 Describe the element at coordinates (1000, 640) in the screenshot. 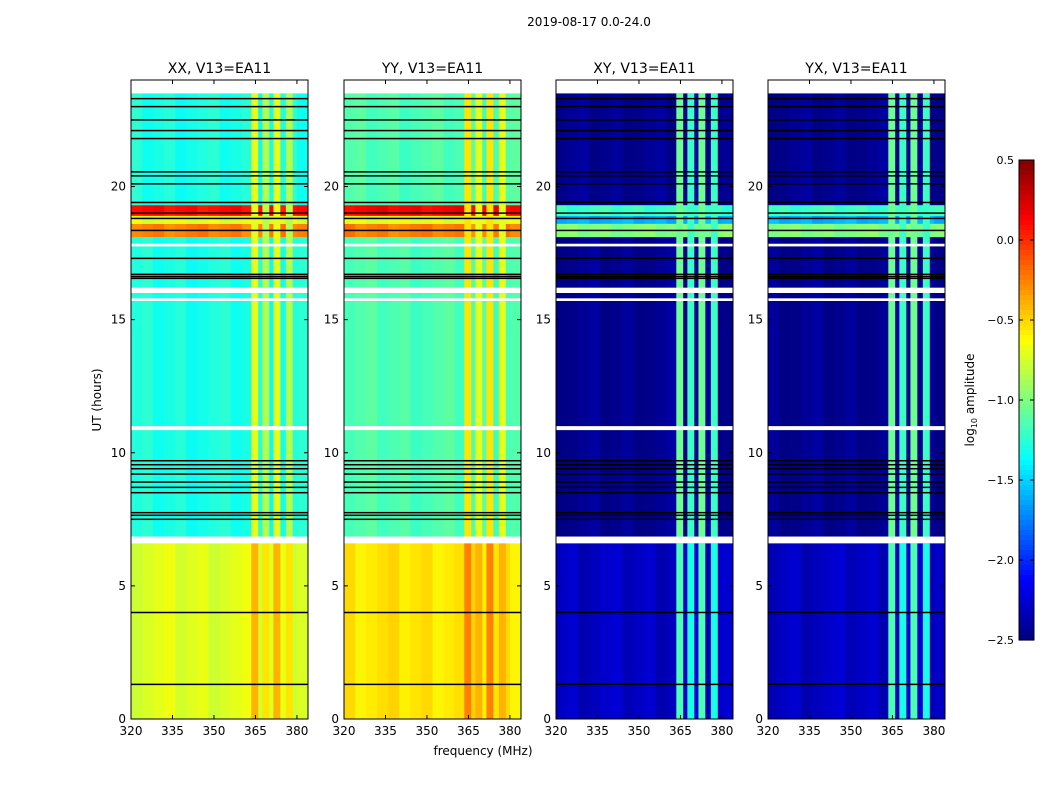

I see `colorbar-tick-label: −2.5` at that location.